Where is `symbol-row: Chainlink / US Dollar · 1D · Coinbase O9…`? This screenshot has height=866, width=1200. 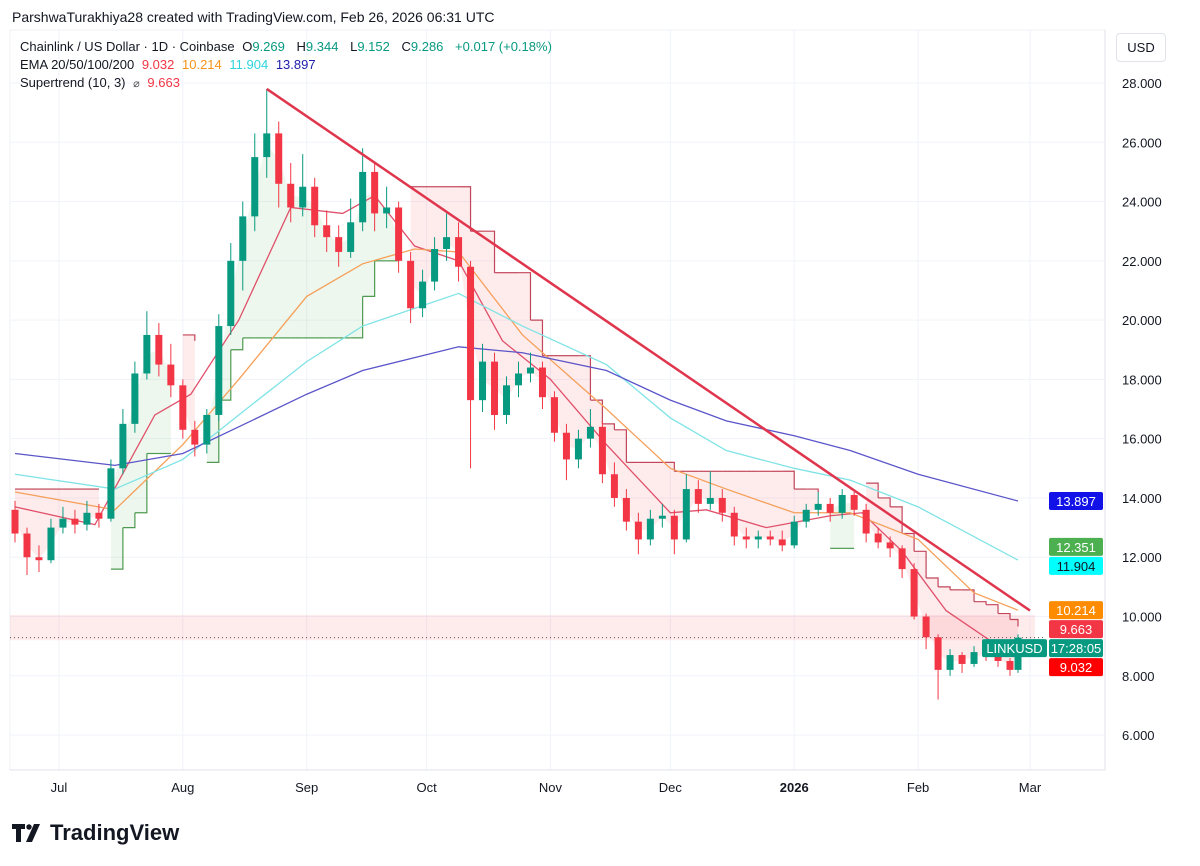
symbol-row: Chainlink / US Dollar · 1D · Coinbase O9… is located at coordinates (288, 47).